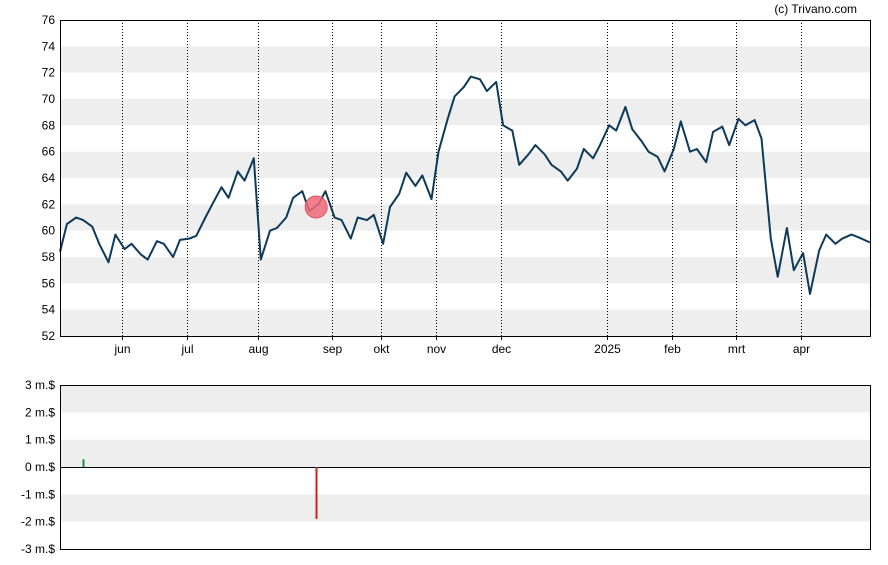 This screenshot has height=565, width=888. Describe the element at coordinates (801, 349) in the screenshot. I see `x-tick-label: apr` at that location.